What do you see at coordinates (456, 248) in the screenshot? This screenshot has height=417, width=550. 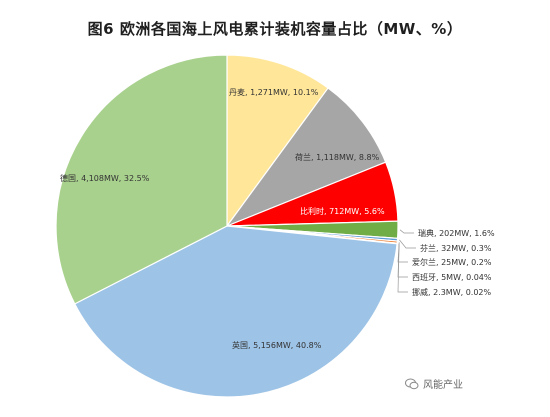 I see `slice-label: 芬兰, 32MW, 0.3%` at bounding box center [456, 248].